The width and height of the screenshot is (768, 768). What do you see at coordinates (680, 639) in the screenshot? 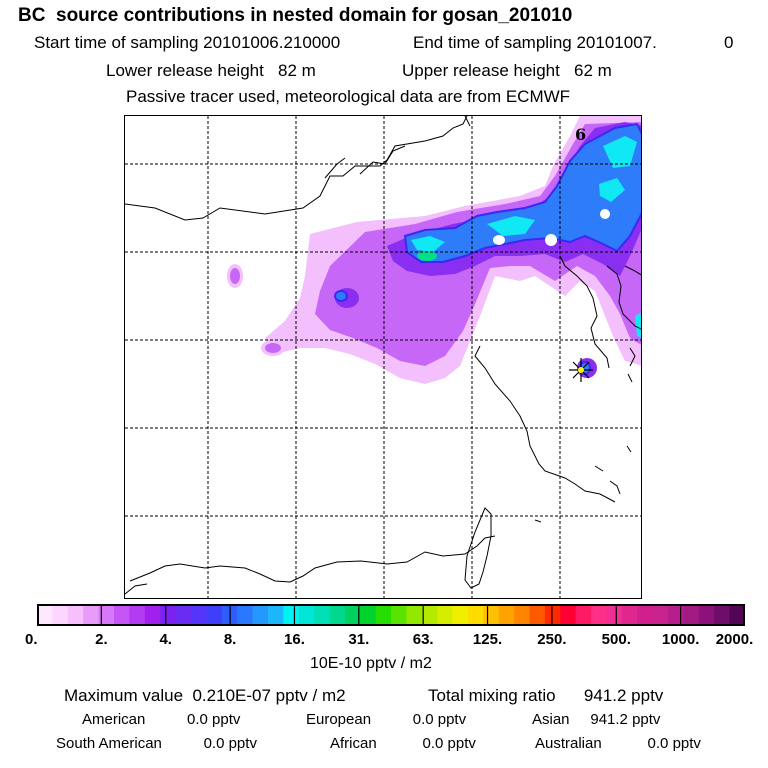
I see `colorbar-tick-label: 1000.` at bounding box center [680, 639].